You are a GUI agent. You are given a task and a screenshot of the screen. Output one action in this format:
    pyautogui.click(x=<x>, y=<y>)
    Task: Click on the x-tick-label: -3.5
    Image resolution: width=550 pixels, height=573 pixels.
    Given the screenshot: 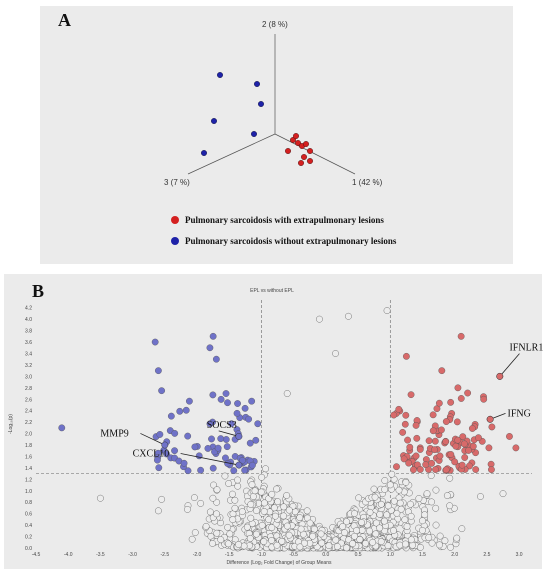 What is the action you would take?
    pyautogui.click(x=100, y=555)
    